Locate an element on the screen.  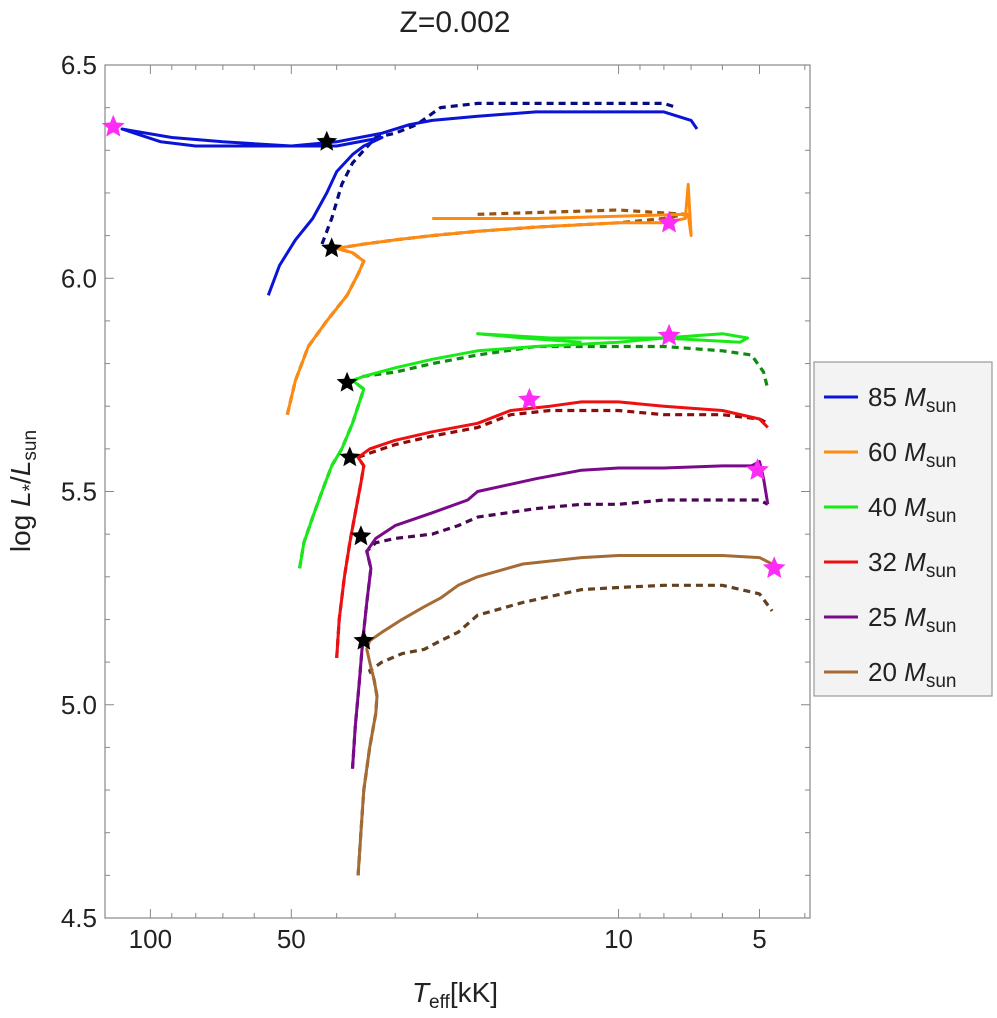
y-tick-label: 6.0 is located at coordinates (79, 278).